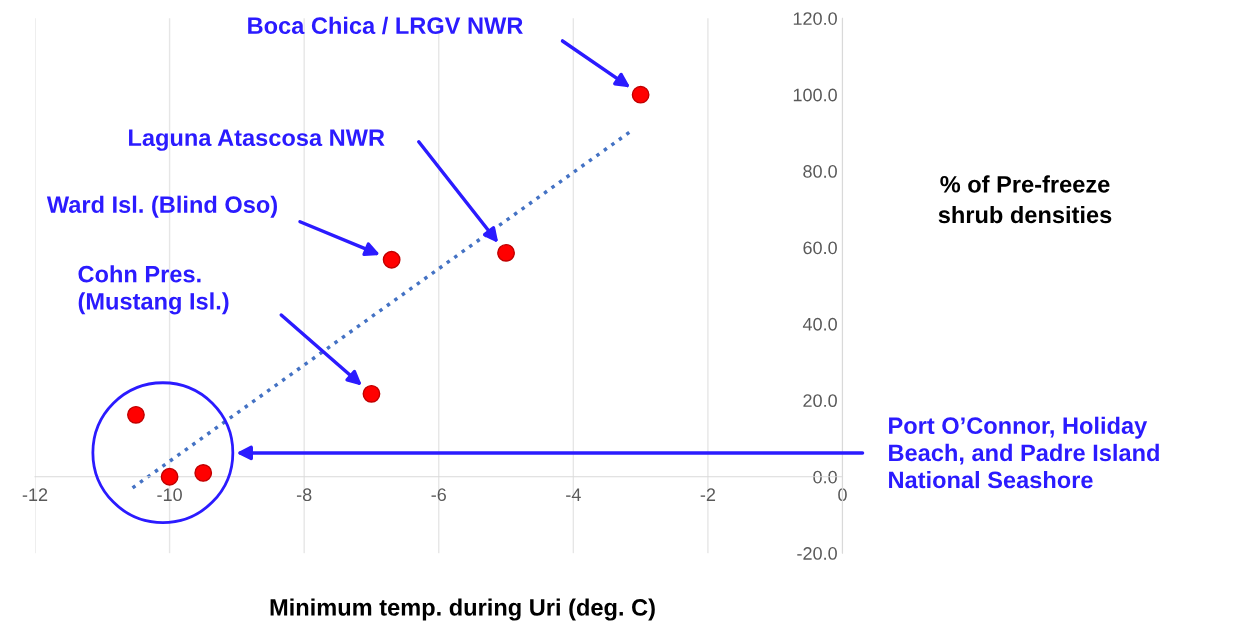 This screenshot has height=630, width=1250. Describe the element at coordinates (169, 495) in the screenshot. I see `x-tick-label: -10` at that location.